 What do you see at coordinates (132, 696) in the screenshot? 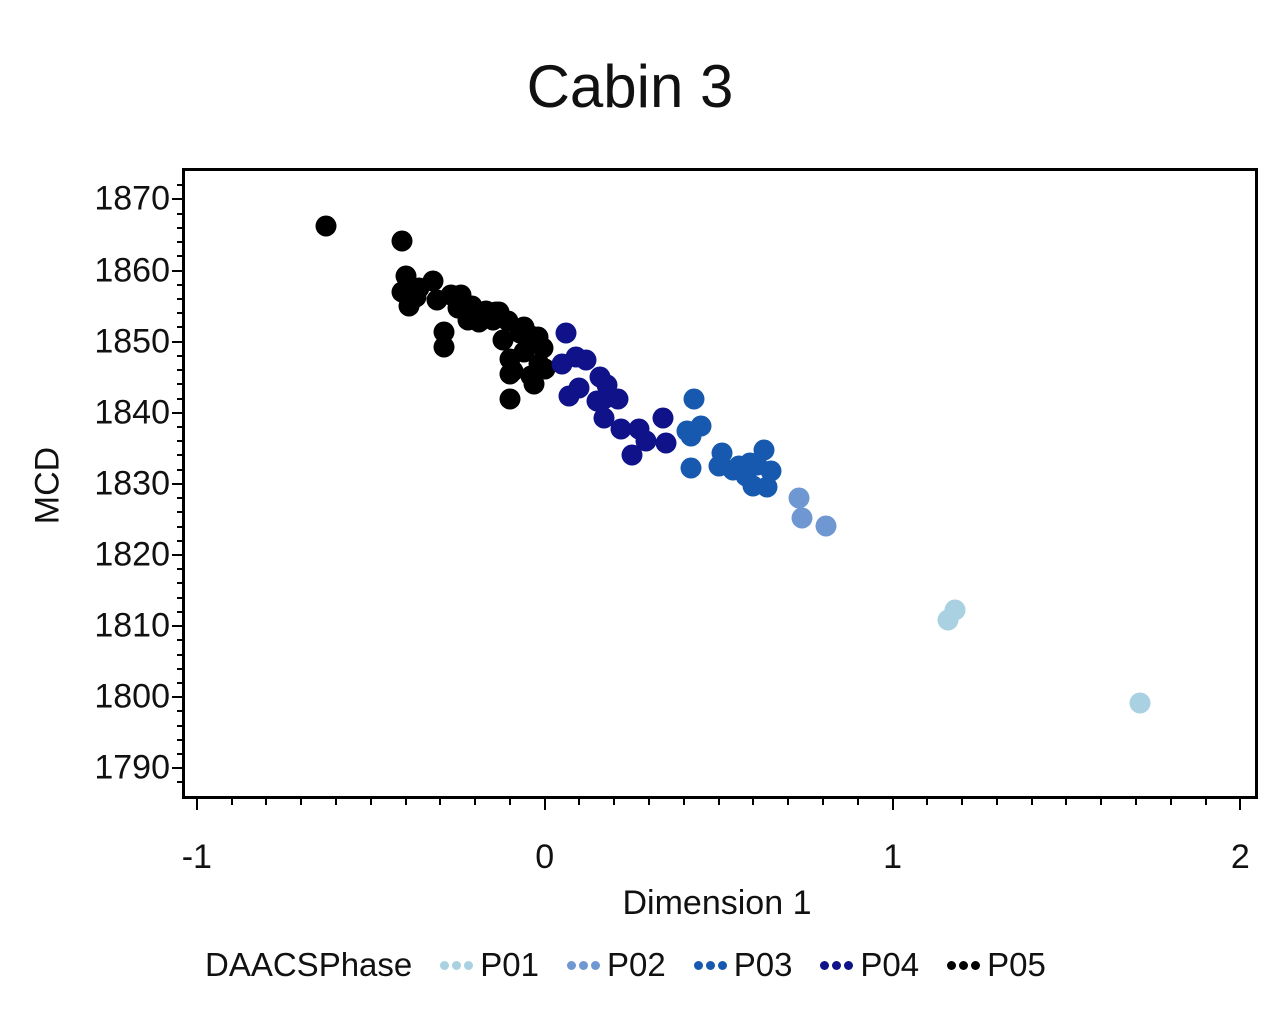
I see `y-axis-tick-label: 1800` at bounding box center [132, 696].